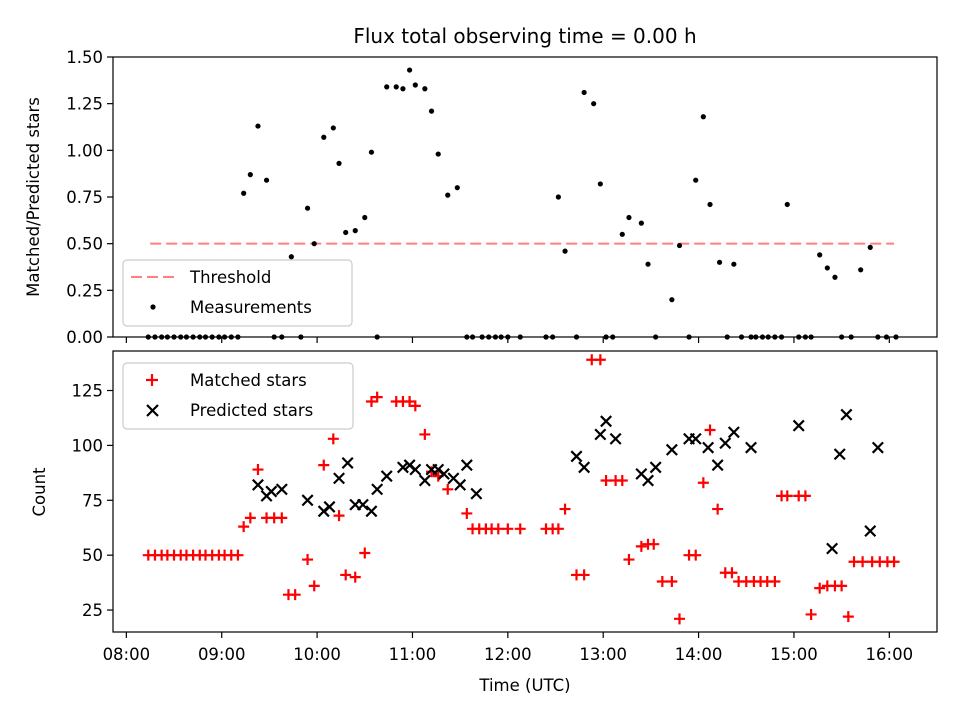  What do you see at coordinates (152, 410) in the screenshot?
I see `legend-predicted-swatch` at bounding box center [152, 410].